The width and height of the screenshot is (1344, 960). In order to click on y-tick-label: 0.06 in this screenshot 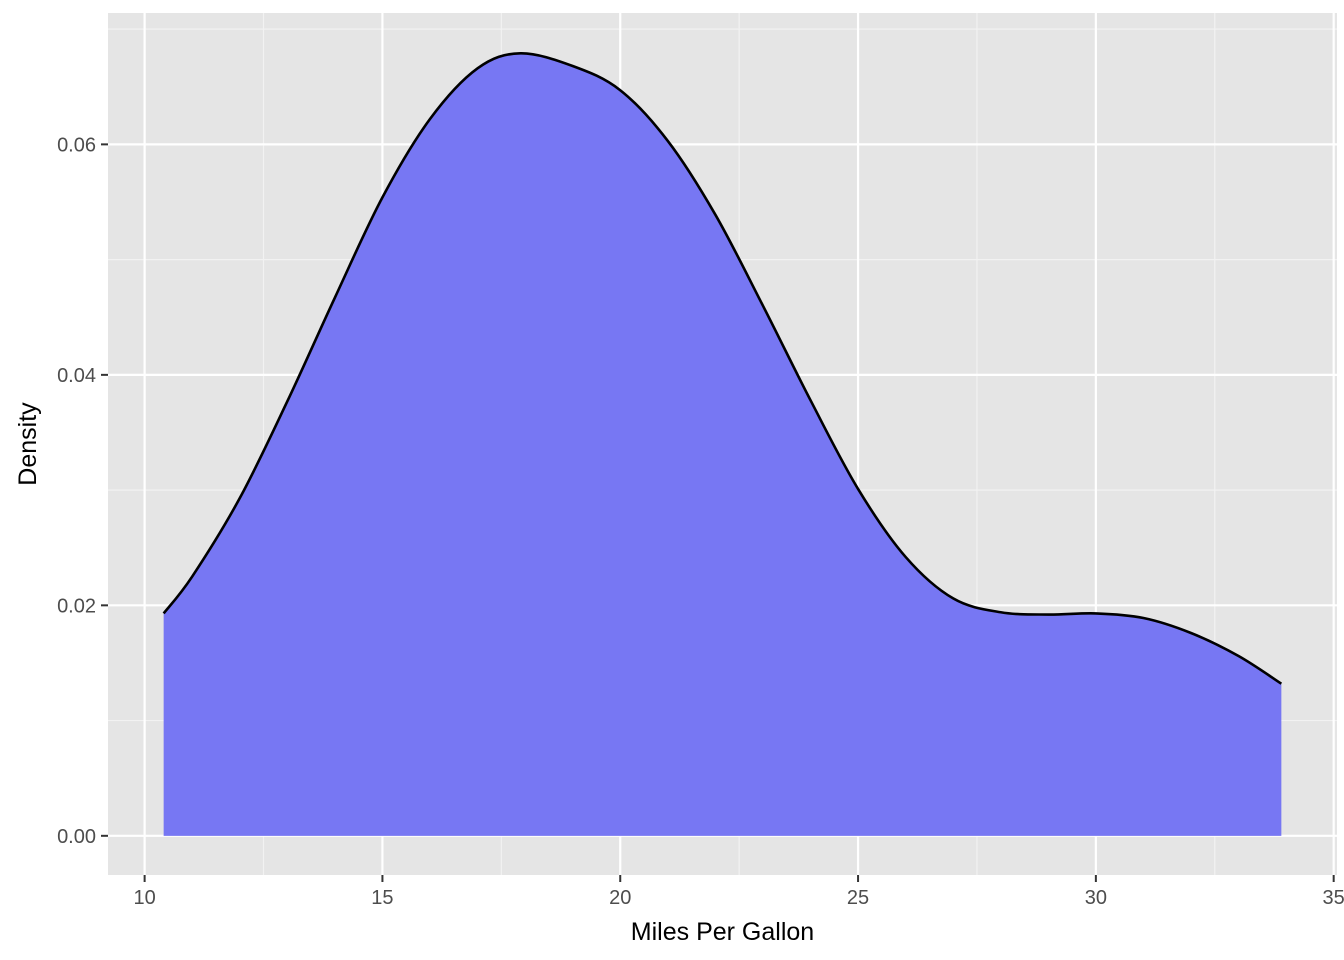, I will do `click(76, 145)`.